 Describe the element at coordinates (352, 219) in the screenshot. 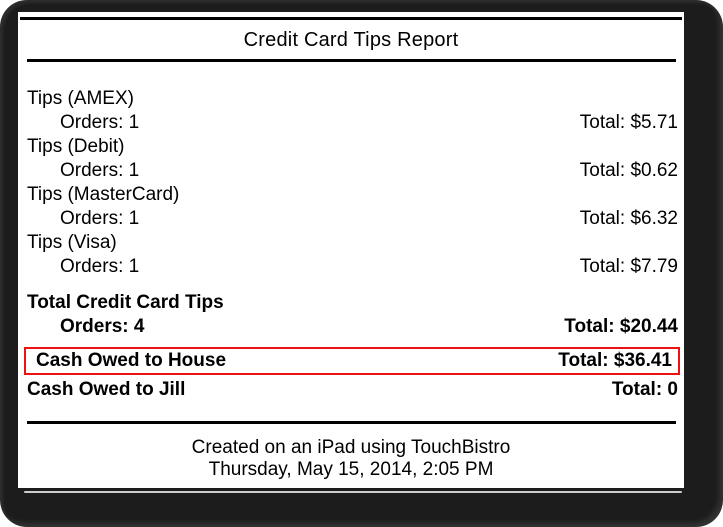

I see `section-values-row: Orders: 1 Total: $6.32` at that location.